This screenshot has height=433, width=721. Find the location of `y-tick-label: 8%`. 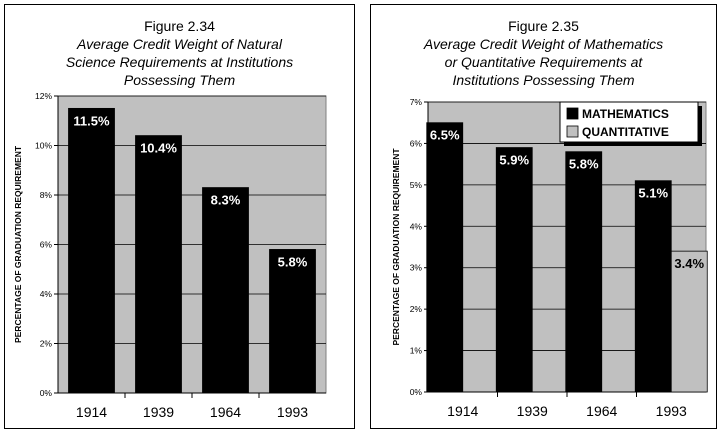

y-tick-label: 8% is located at coordinates (46, 195).